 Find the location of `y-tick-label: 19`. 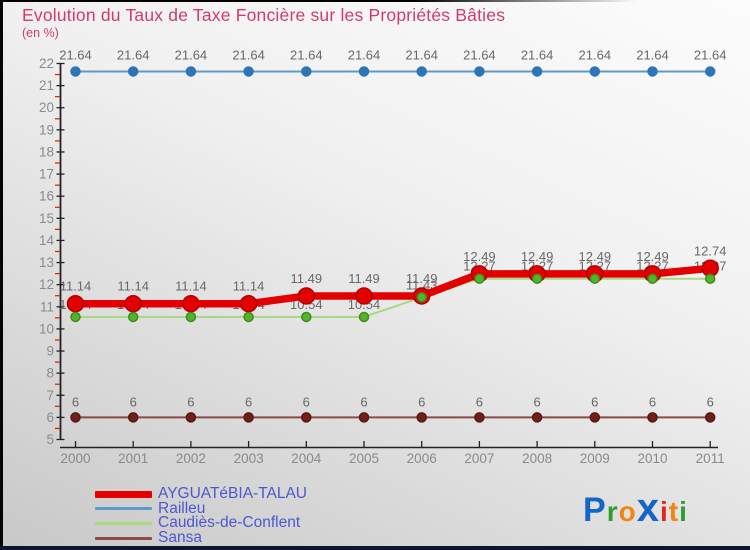

y-tick-label: 19 is located at coordinates (46, 129).